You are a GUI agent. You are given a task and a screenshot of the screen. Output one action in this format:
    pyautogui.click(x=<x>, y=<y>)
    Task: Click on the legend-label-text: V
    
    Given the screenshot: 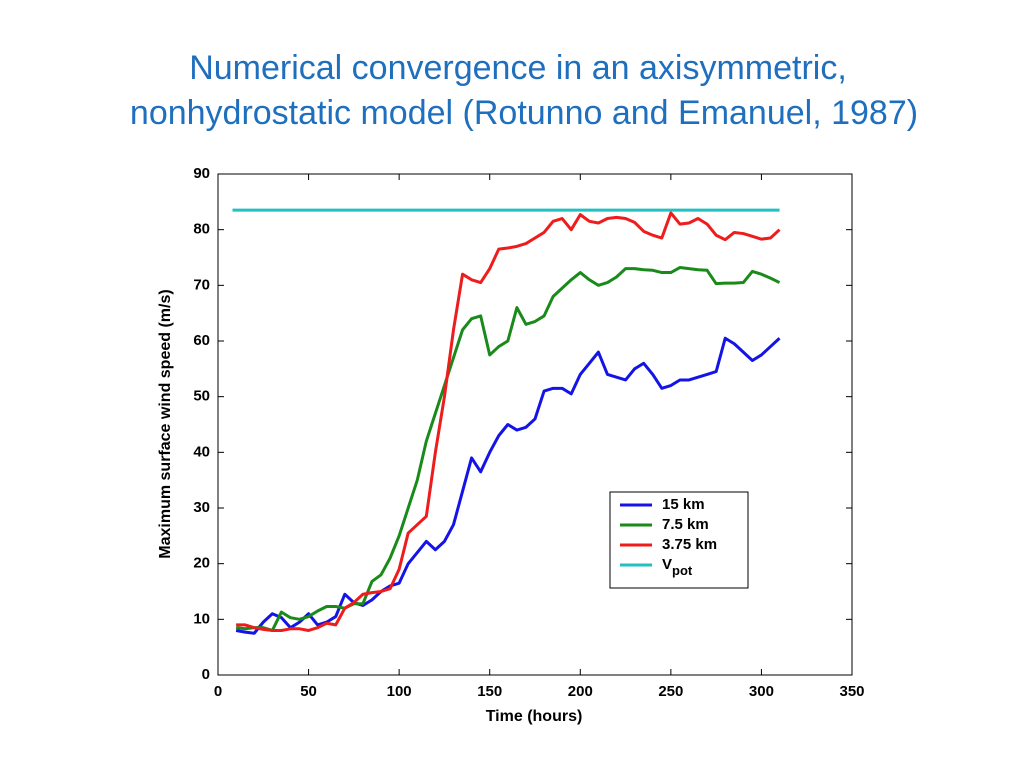 What is the action you would take?
    pyautogui.click(x=667, y=564)
    